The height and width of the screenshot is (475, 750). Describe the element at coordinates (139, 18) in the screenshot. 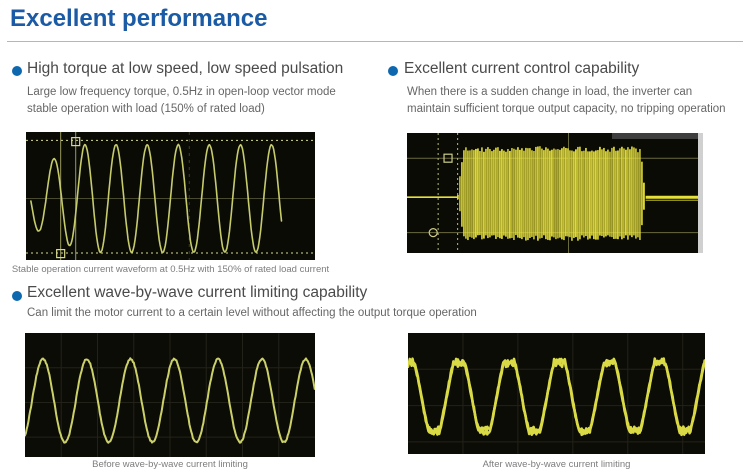

I see `page-title: Excellent performance` at that location.